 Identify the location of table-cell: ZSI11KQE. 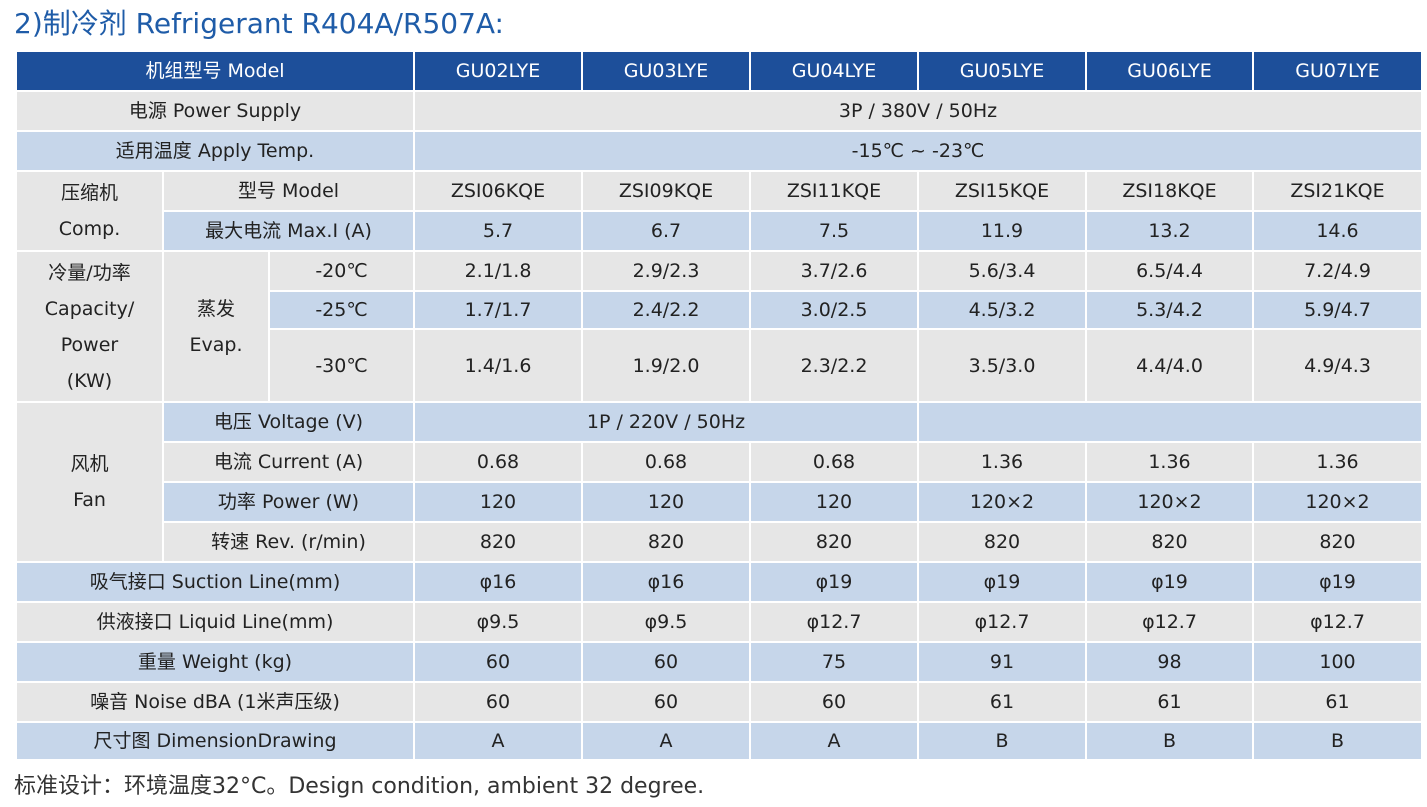
(834, 191).